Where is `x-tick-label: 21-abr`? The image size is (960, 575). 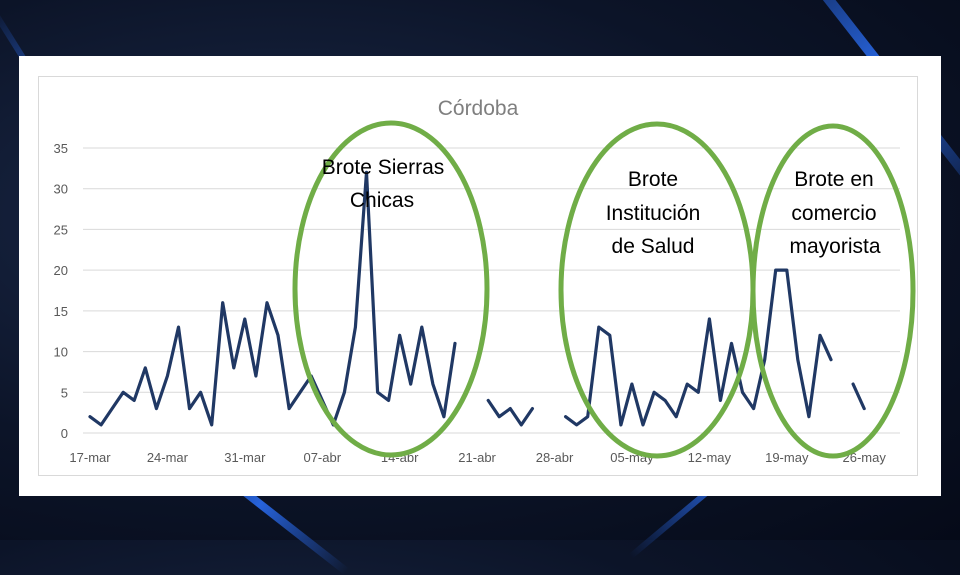
x-tick-label: 21-abr is located at coordinates (477, 457).